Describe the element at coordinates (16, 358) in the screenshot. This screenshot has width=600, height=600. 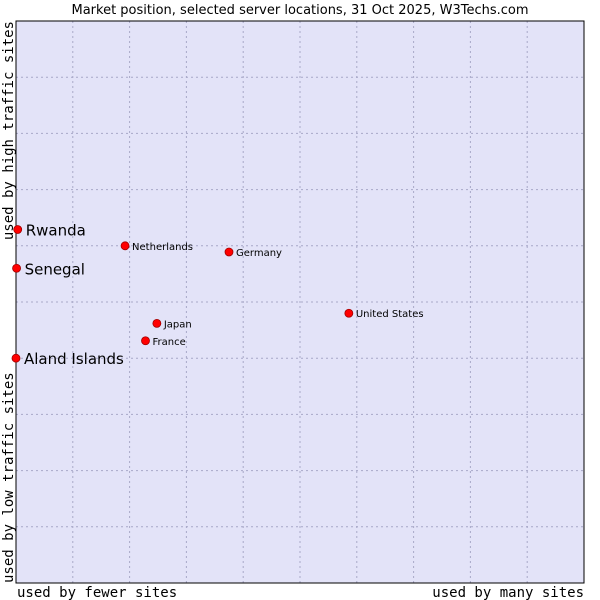
I see `point-aland-islands` at that location.